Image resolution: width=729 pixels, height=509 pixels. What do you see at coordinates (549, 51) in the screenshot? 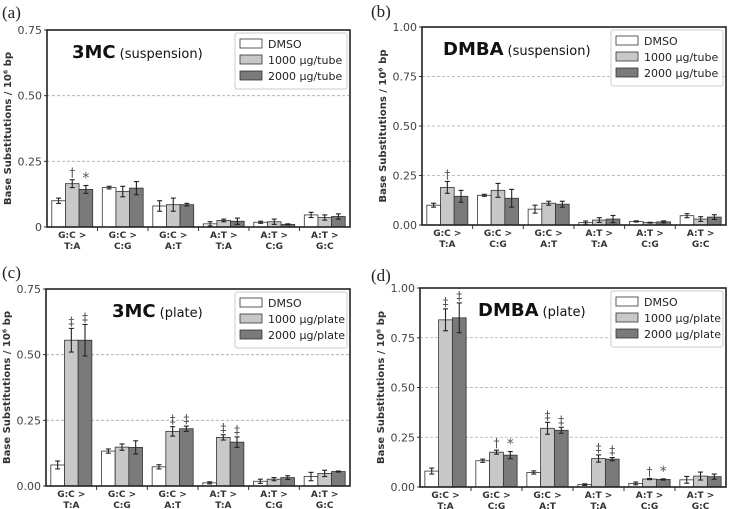
I see `title-condition: (suspension)` at bounding box center [549, 51].